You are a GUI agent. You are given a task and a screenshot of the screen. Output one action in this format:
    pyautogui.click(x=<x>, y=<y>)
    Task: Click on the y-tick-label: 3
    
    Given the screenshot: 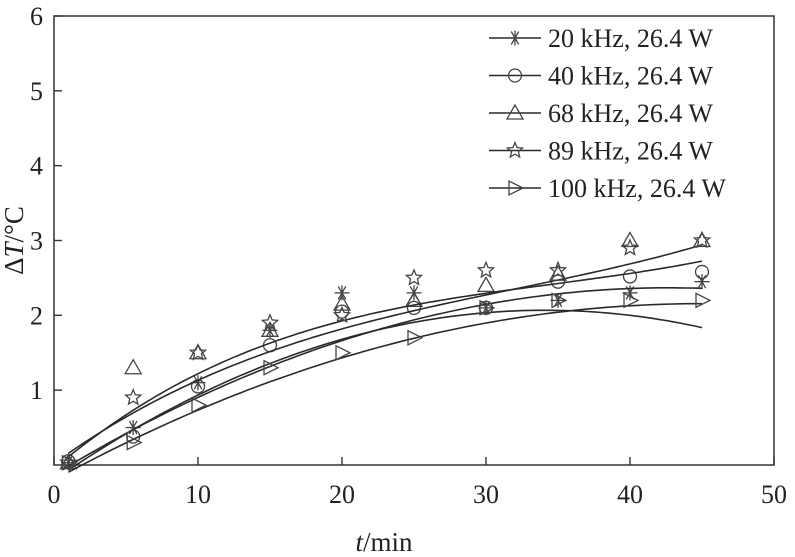 What is the action you would take?
    pyautogui.click(x=36, y=241)
    